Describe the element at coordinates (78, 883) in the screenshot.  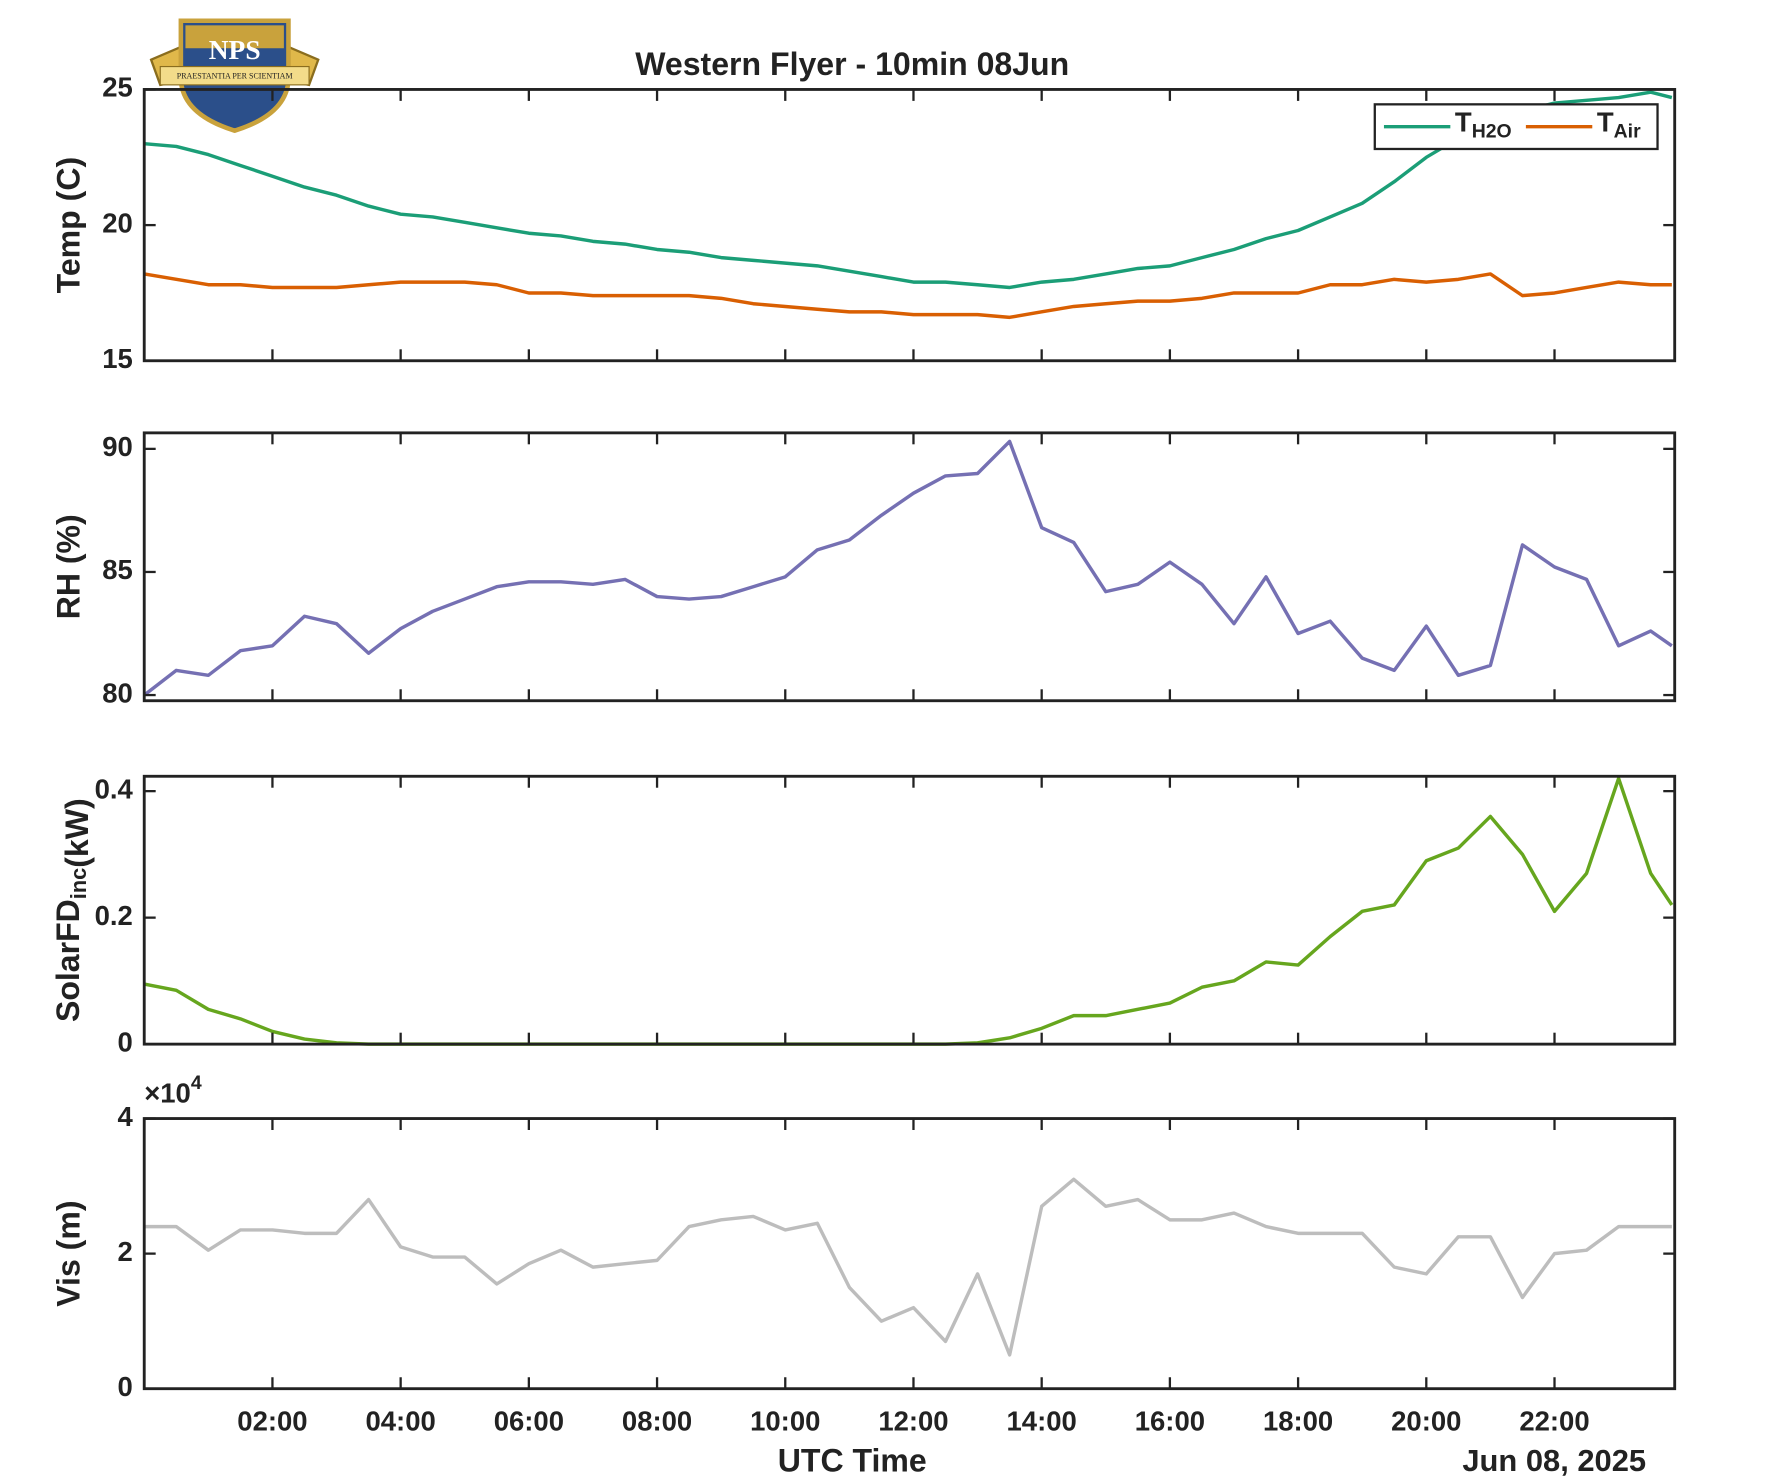
I see `y-axis-label-sub: inc` at that location.